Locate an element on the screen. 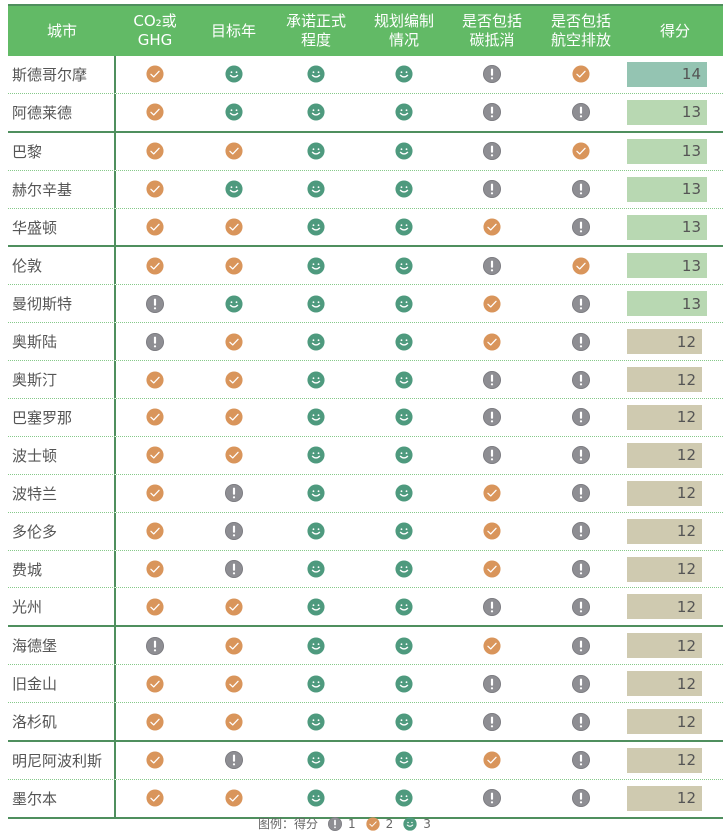 This screenshot has width=723, height=834. table-row: 曼彻斯特 13 is located at coordinates (365, 304).